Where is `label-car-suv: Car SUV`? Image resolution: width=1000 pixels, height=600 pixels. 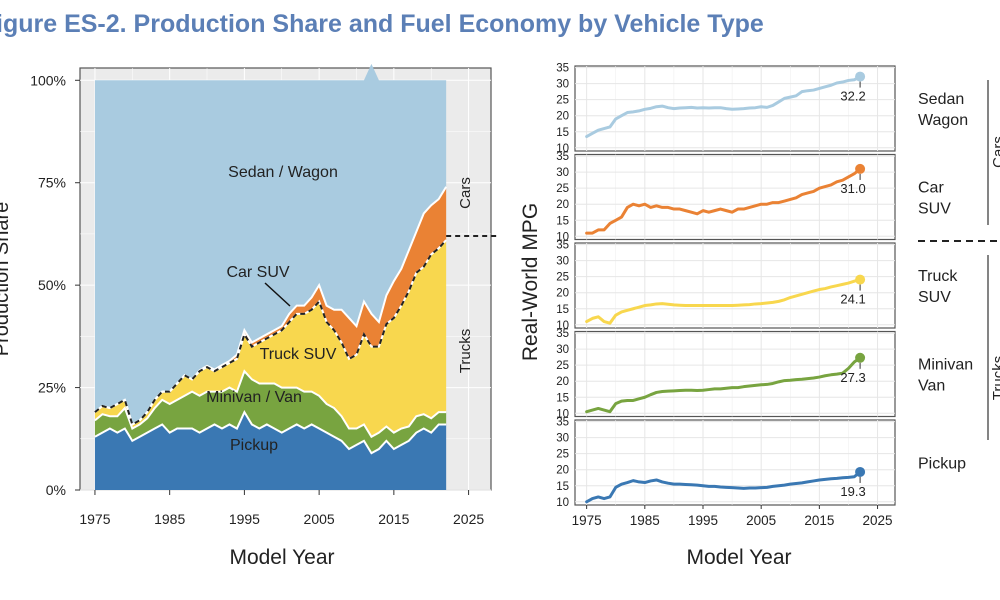
label-car-suv: Car SUV is located at coordinates (257, 272).